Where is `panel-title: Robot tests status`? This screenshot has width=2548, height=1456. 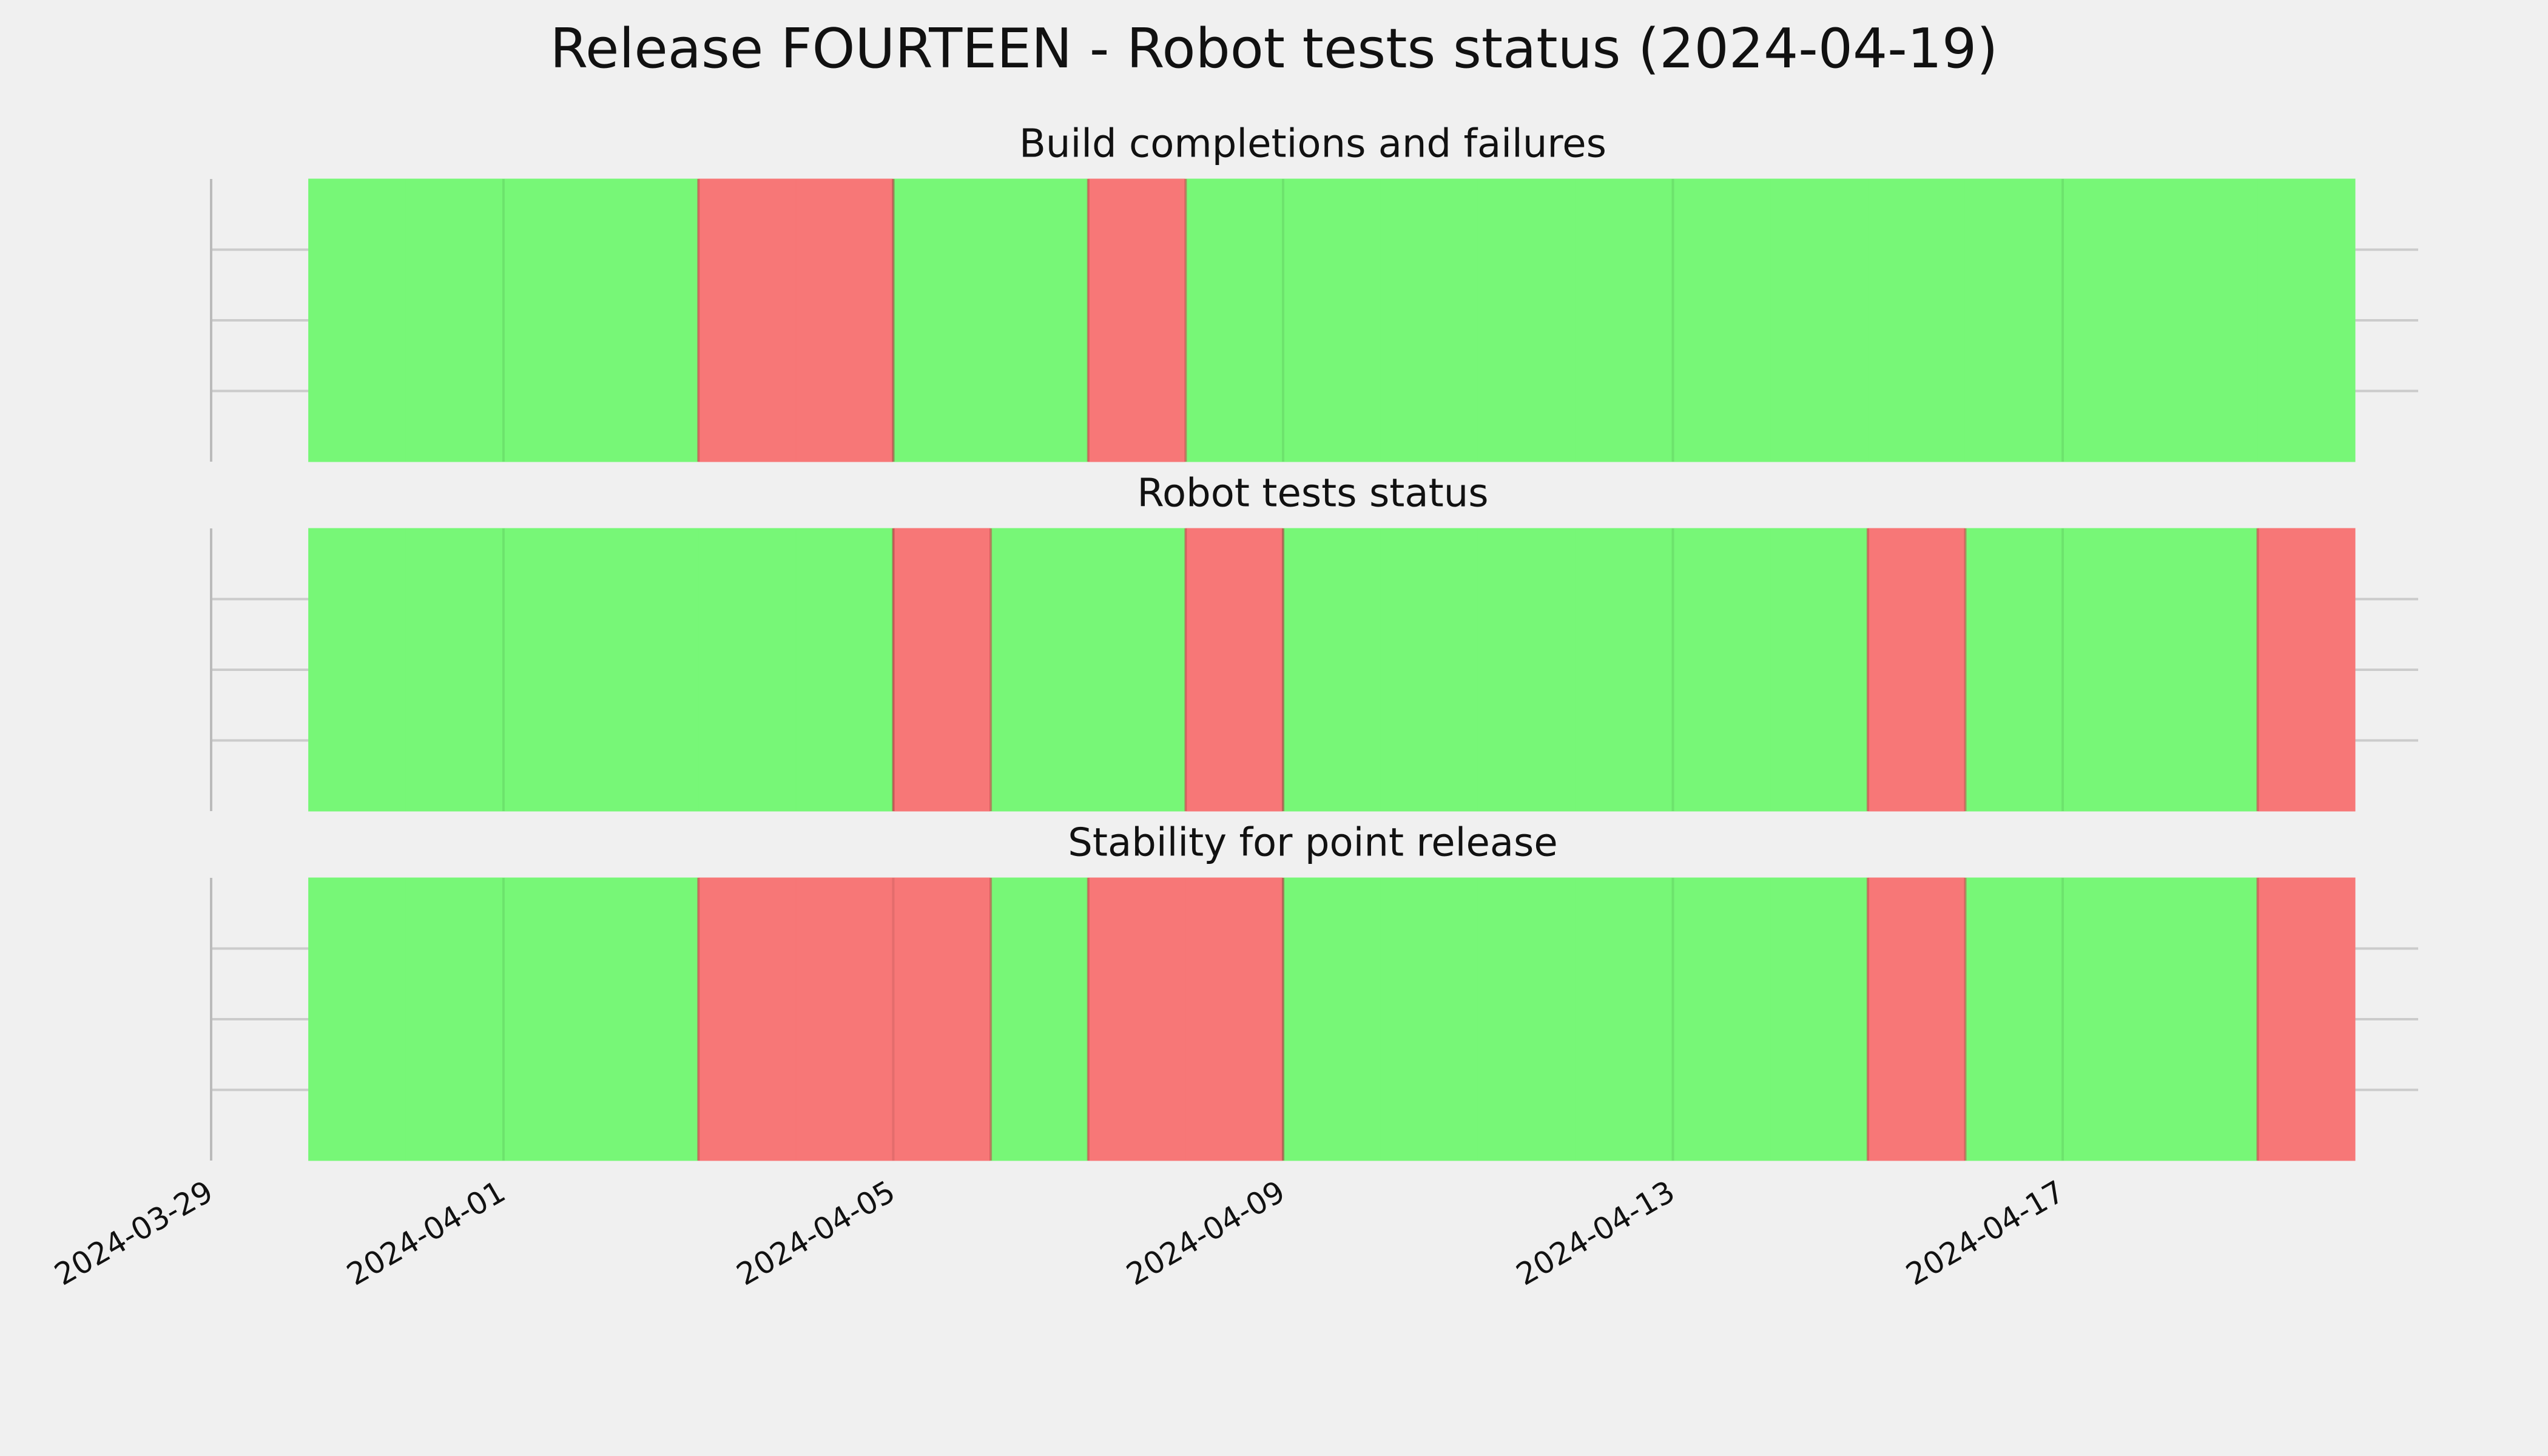
panel-title: Robot tests status is located at coordinates (1312, 493).